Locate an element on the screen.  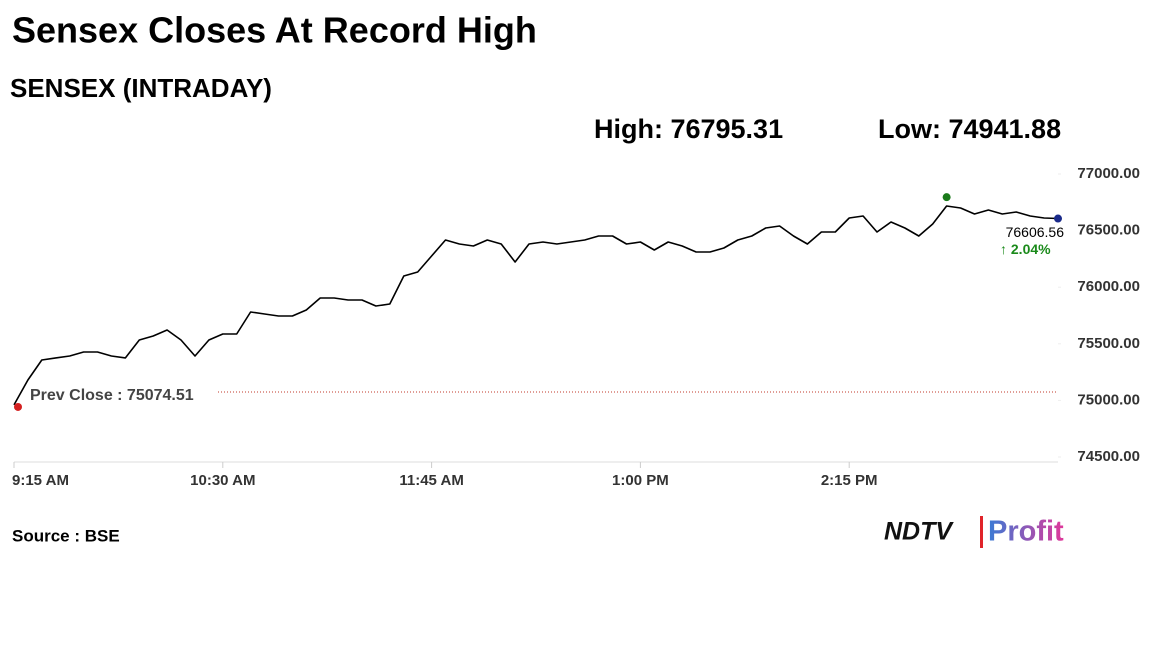
y-tick-label: 75000.00 is located at coordinates (1108, 399).